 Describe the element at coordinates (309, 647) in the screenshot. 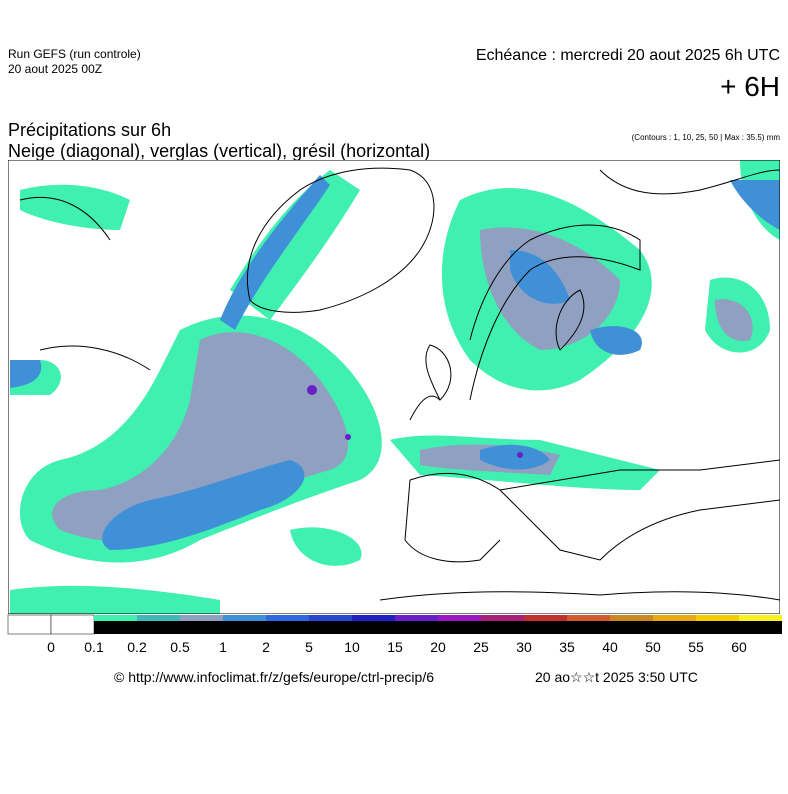

I see `legend-label: 5` at that location.